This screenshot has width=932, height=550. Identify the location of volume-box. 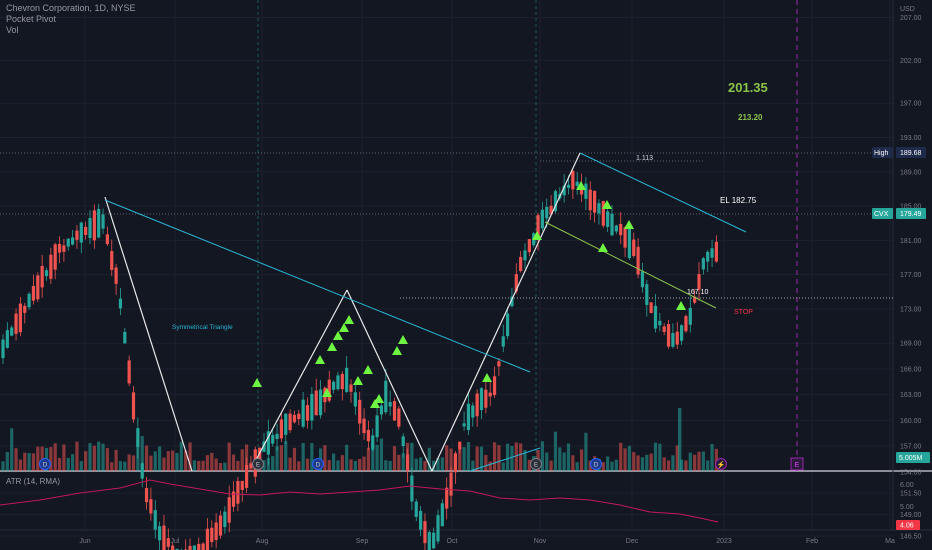
(913, 457).